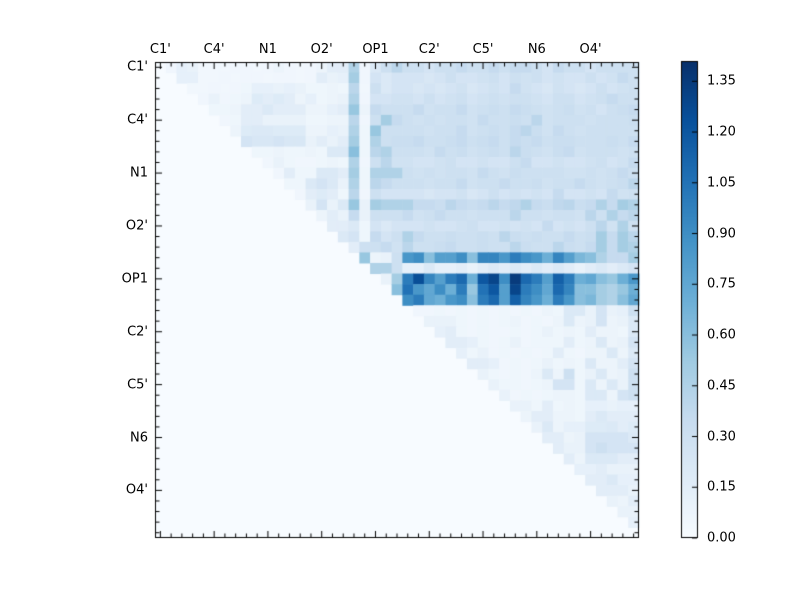 Image resolution: width=800 pixels, height=600 pixels. What do you see at coordinates (321, 49) in the screenshot?
I see `x-tick-label: O2'` at bounding box center [321, 49].